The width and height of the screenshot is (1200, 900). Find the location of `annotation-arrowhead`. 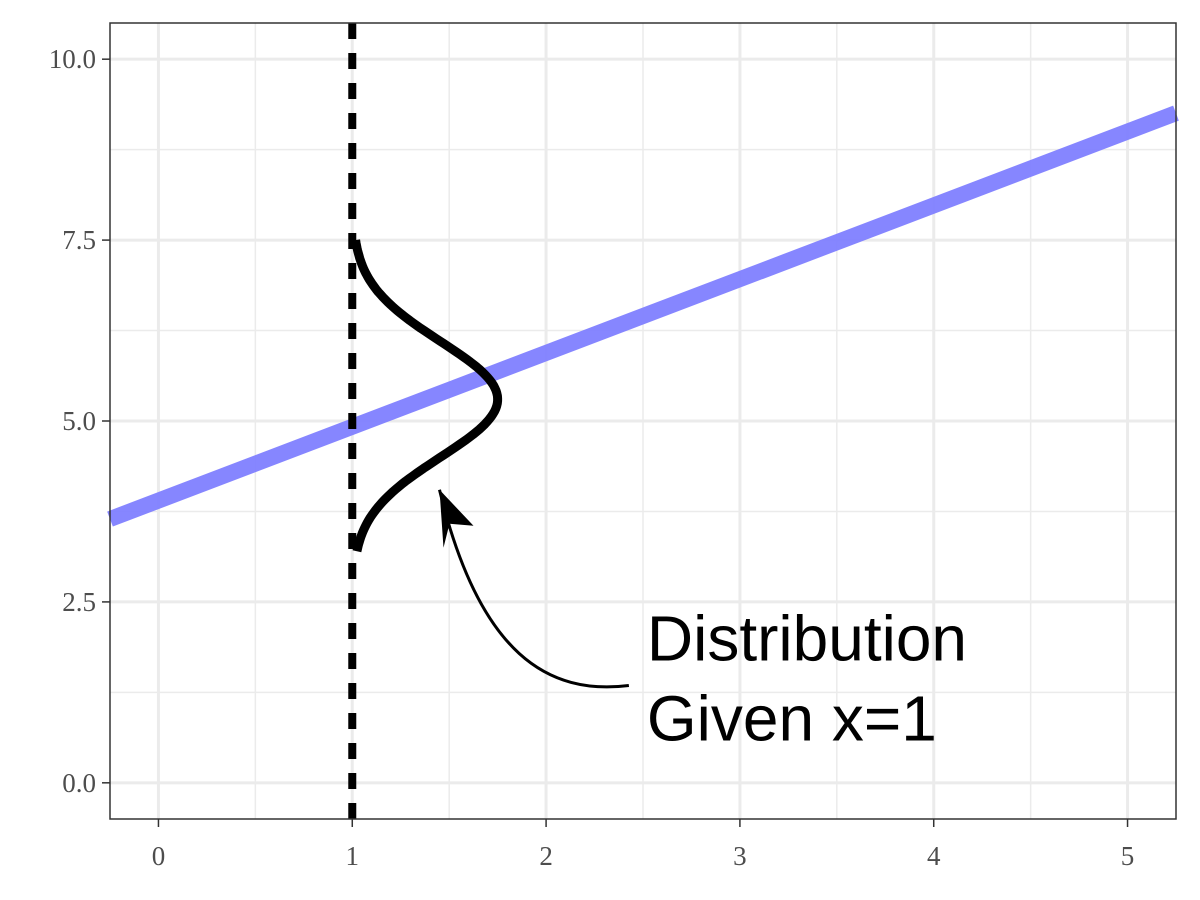

annotation-arrowhead is located at coordinates (456, 518).